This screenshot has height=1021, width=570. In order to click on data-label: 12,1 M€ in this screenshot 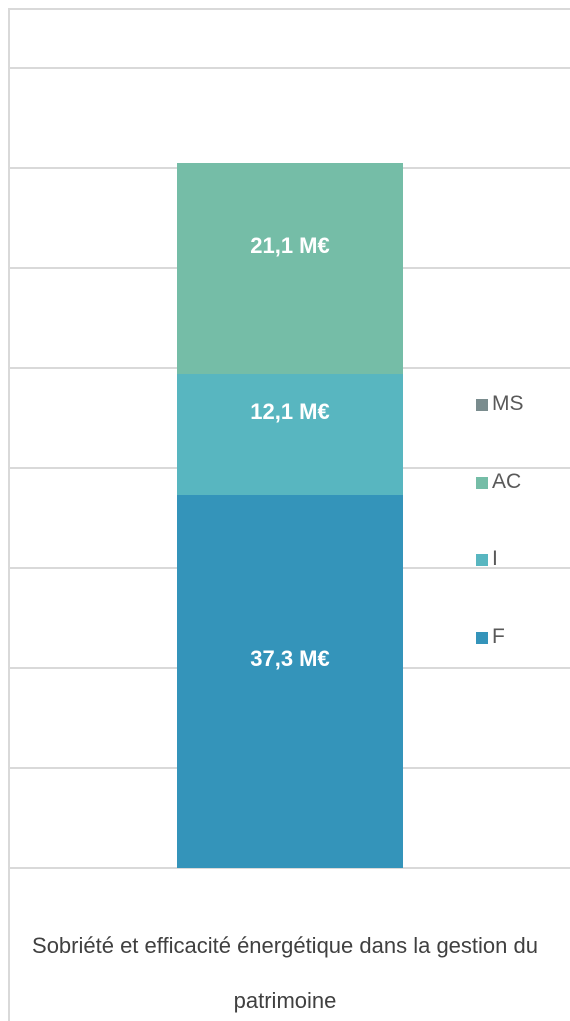, I will do `click(290, 411)`.